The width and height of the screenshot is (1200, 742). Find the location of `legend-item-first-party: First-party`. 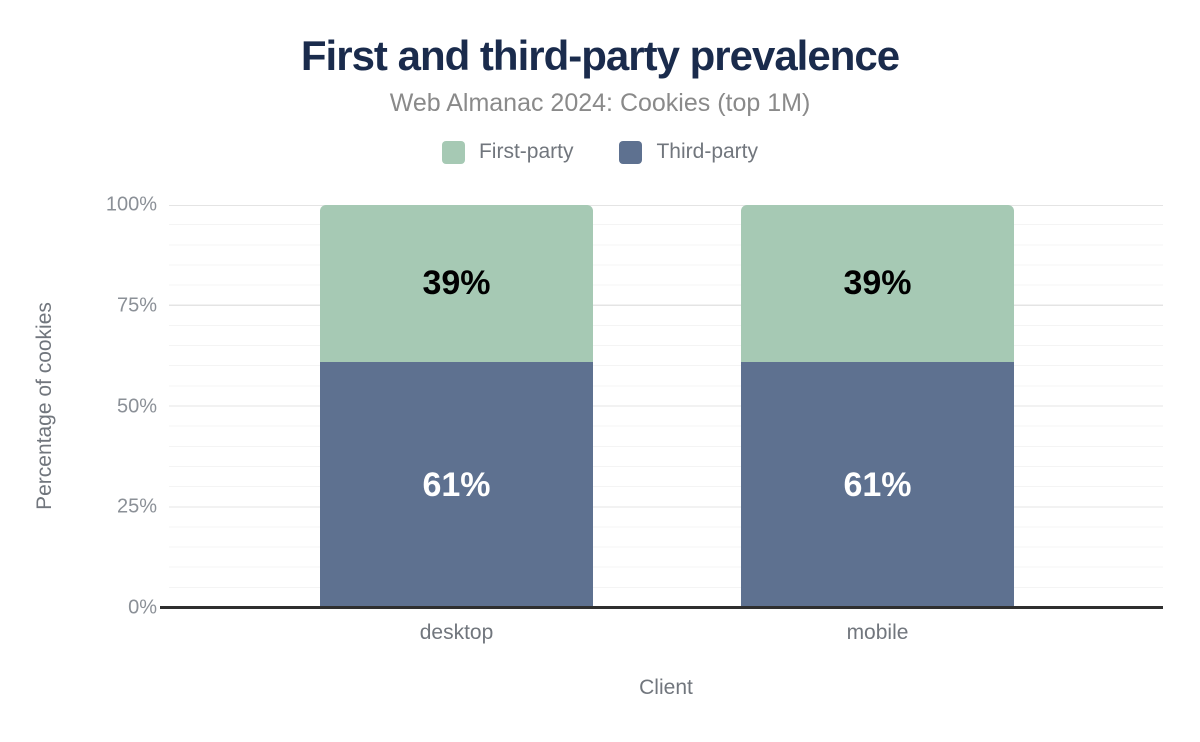

legend-item-first-party: First-party is located at coordinates (507, 152).